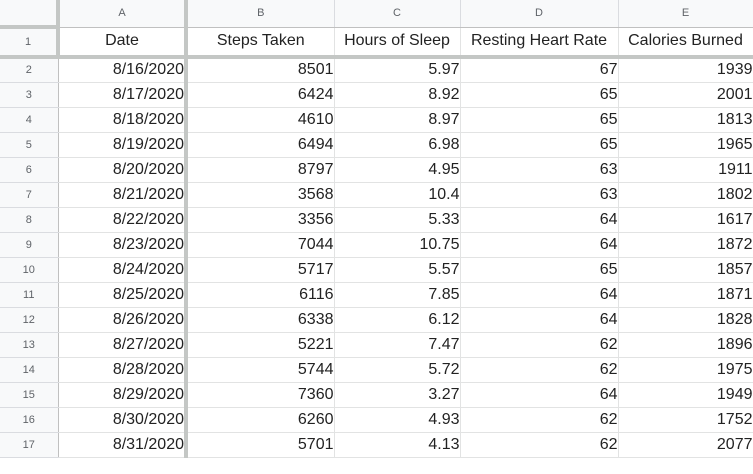  Describe the element at coordinates (29, 320) in the screenshot. I see `row-header: 12` at that location.